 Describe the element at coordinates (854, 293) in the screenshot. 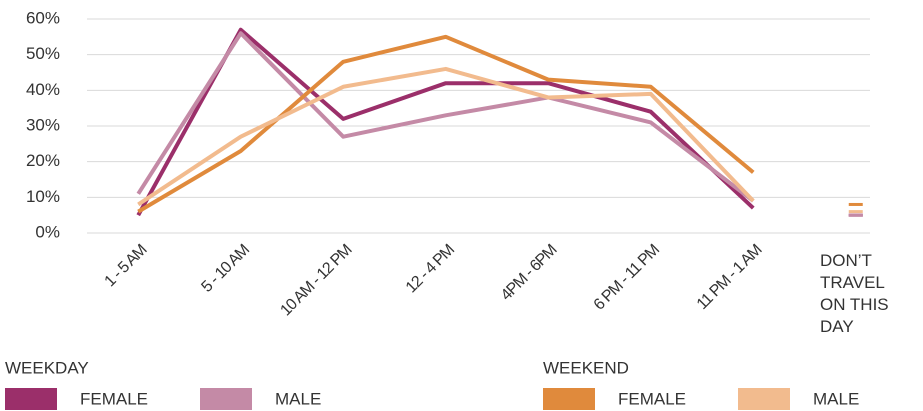

I see `x-tick-label: DON’T TRAVEL ON THIS DAY` at that location.